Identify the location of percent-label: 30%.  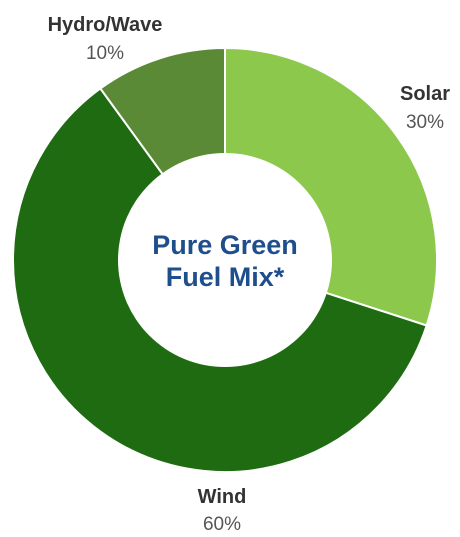
(425, 122).